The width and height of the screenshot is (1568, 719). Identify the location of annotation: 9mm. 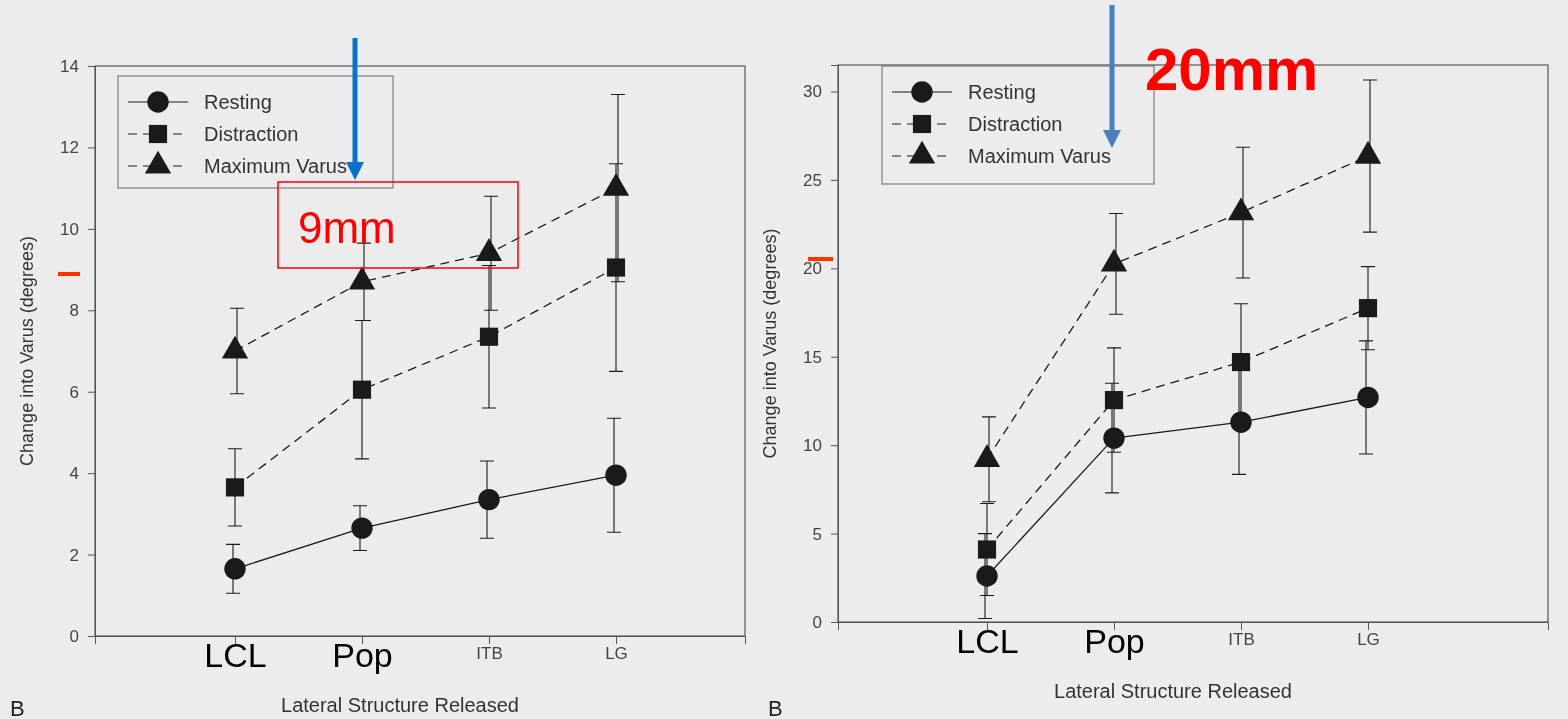
(347, 227).